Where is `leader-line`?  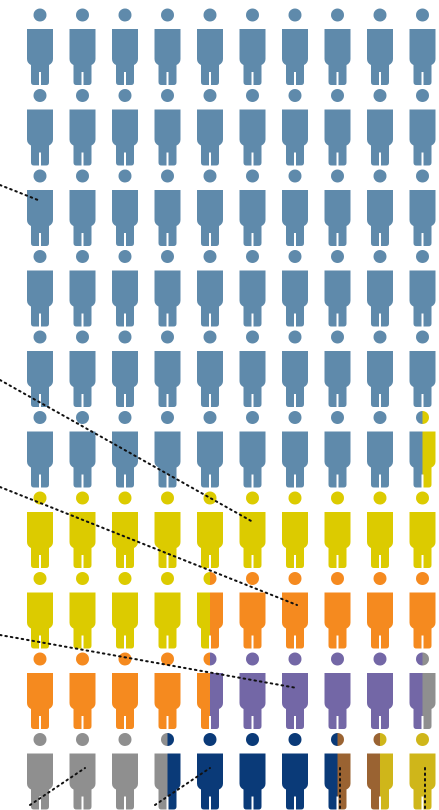
leader-line is located at coordinates (149, 661).